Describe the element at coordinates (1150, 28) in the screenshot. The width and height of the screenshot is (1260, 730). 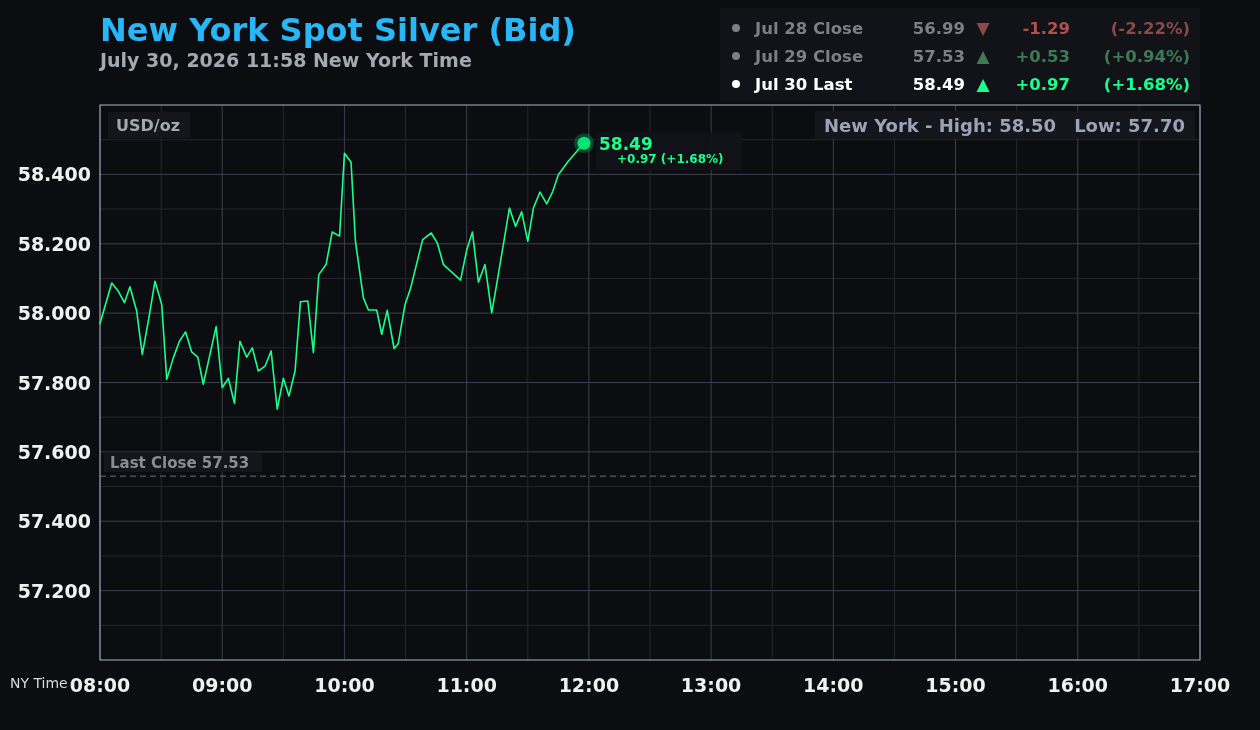
I see `text: (-2.22%)` at that location.